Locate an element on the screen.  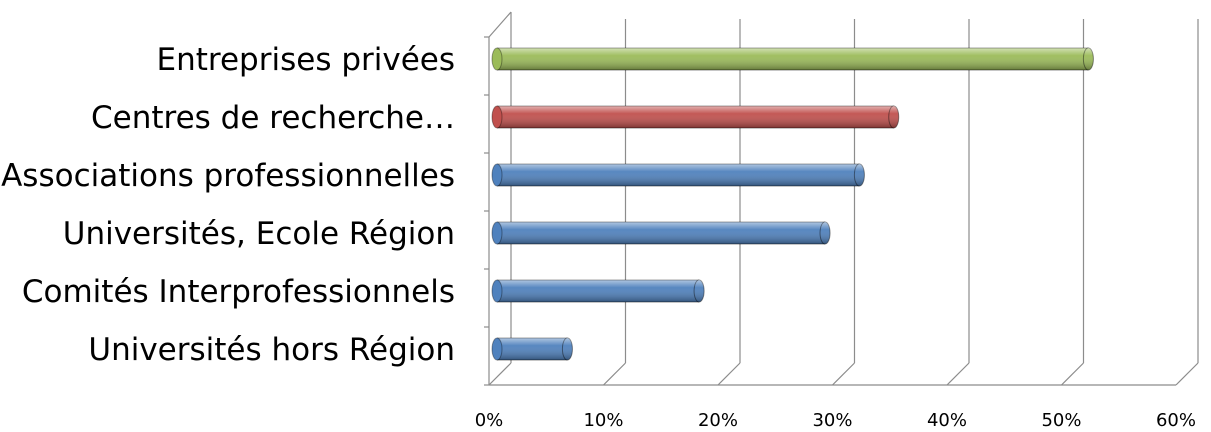
category-label: Entreprises privées is located at coordinates (306, 60).